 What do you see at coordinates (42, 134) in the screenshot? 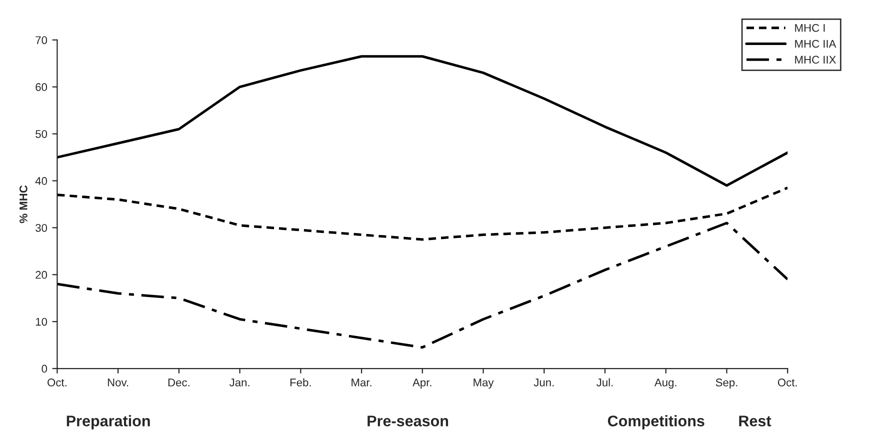
I see `y-tick-label: 50` at bounding box center [42, 134].